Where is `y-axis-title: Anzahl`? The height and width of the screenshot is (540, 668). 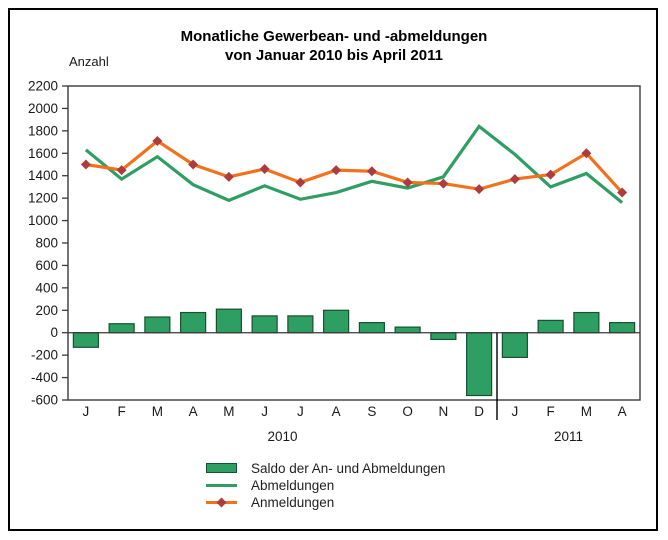
y-axis-title: Anzahl is located at coordinates (89, 61).